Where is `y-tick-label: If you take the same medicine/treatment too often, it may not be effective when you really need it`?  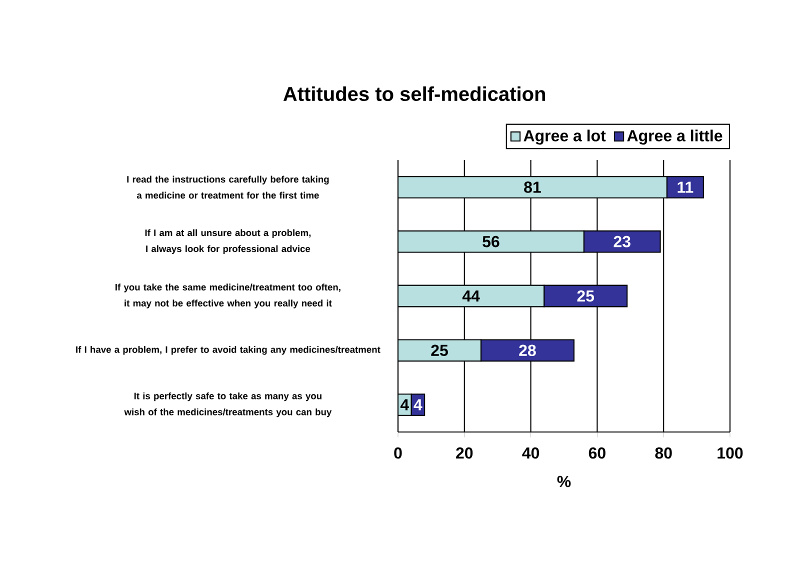
y-tick-label: If you take the same medicine/treatment too often, it may not be effective when you really need it is located at coordinates (228, 296).